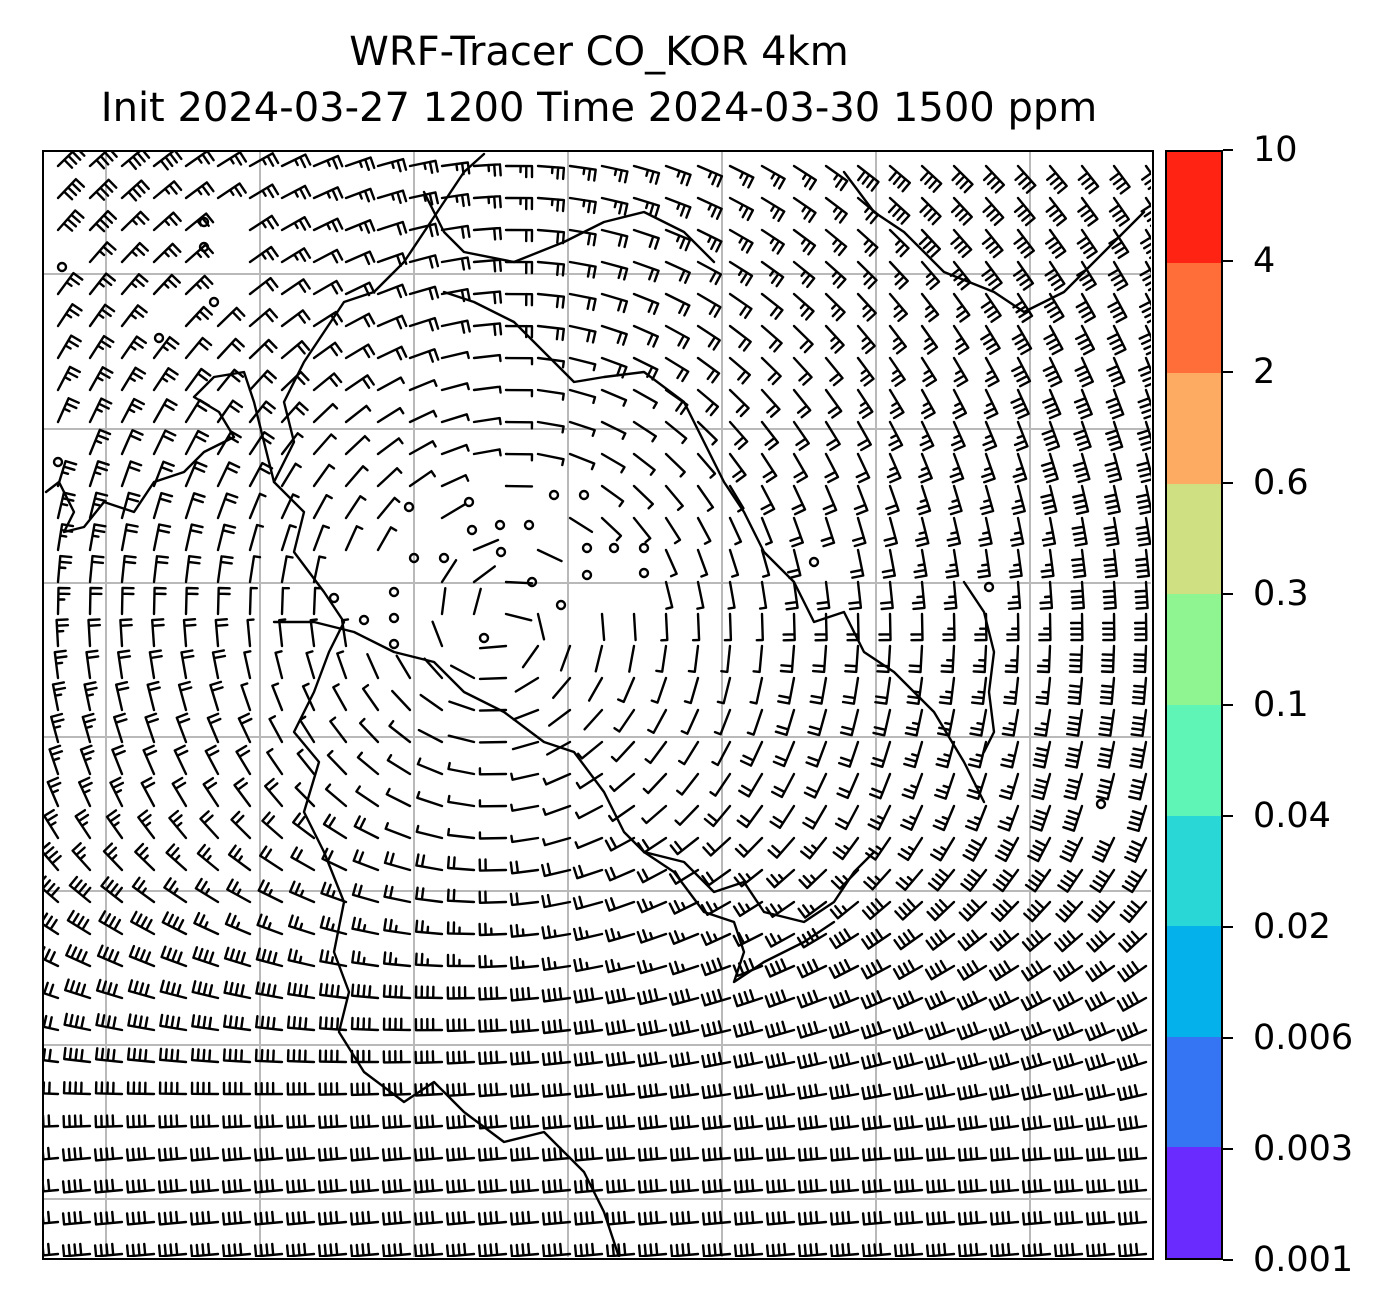 This screenshot has width=1400, height=1313. What do you see at coordinates (994, 242) in the screenshot?
I see `coastline-northeast` at bounding box center [994, 242].